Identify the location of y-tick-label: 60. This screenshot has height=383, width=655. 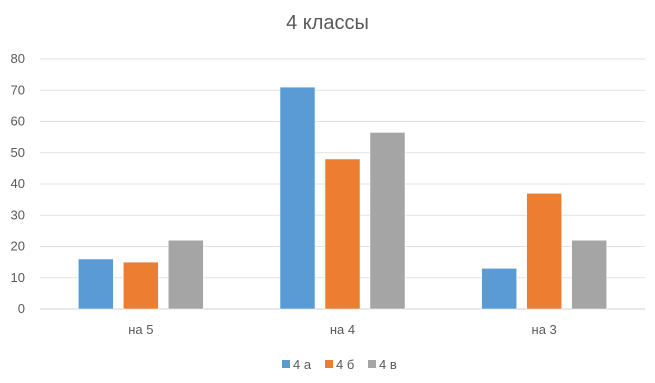
(18, 121).